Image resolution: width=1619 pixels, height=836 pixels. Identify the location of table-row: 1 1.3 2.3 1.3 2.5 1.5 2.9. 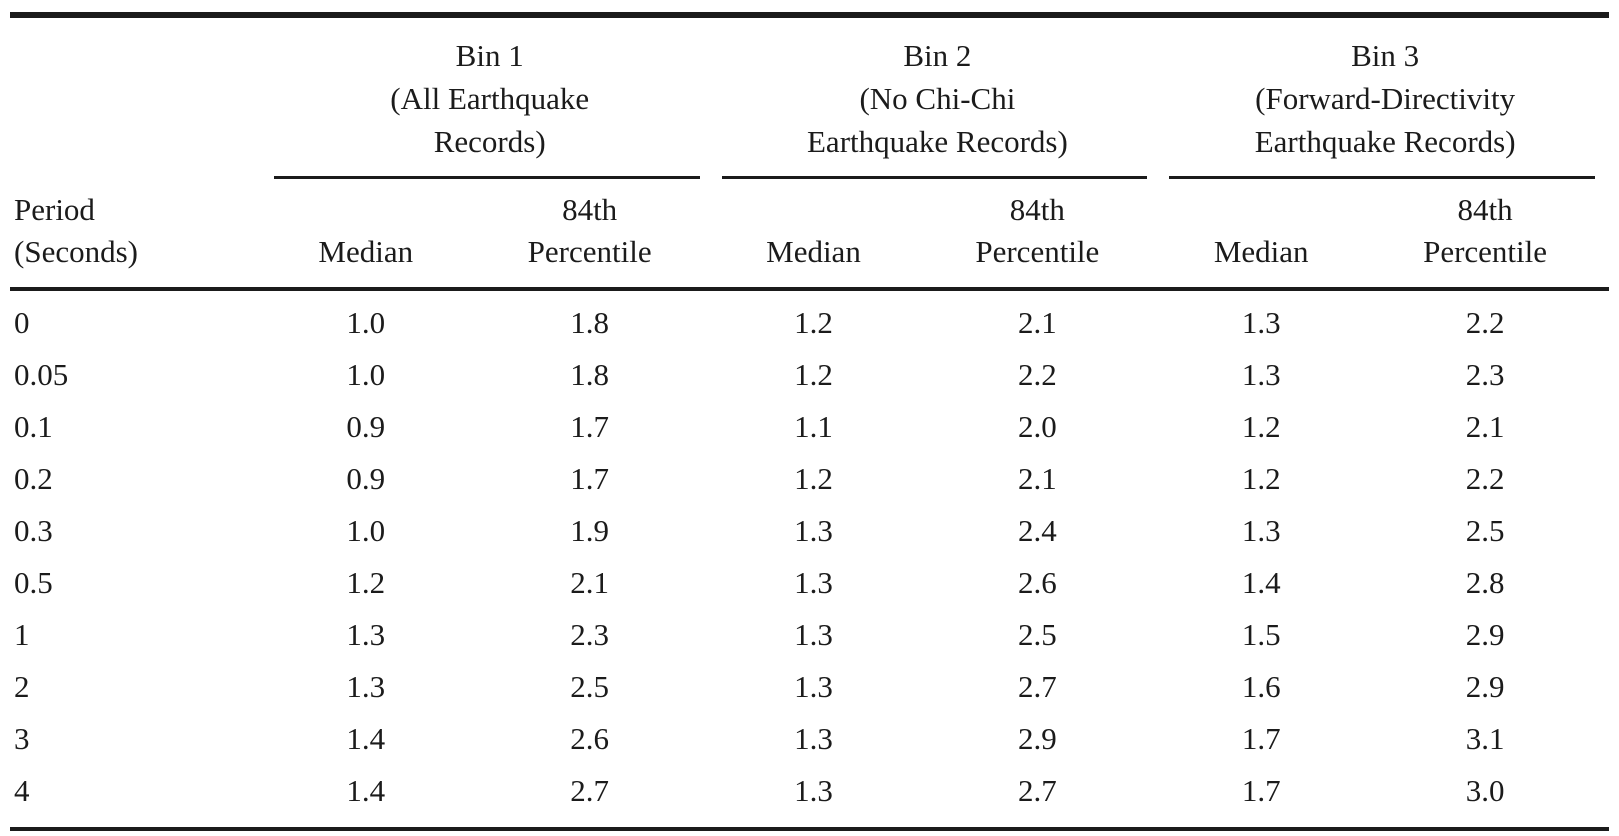
(809, 635).